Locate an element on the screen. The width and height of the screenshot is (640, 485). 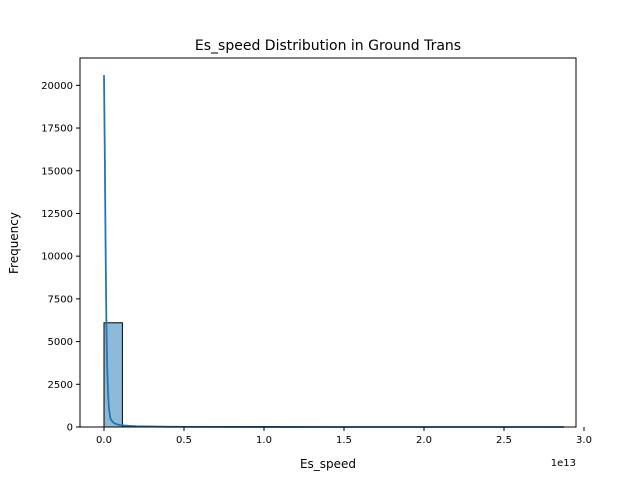
y-tick-label: 12500 is located at coordinates (57, 214).